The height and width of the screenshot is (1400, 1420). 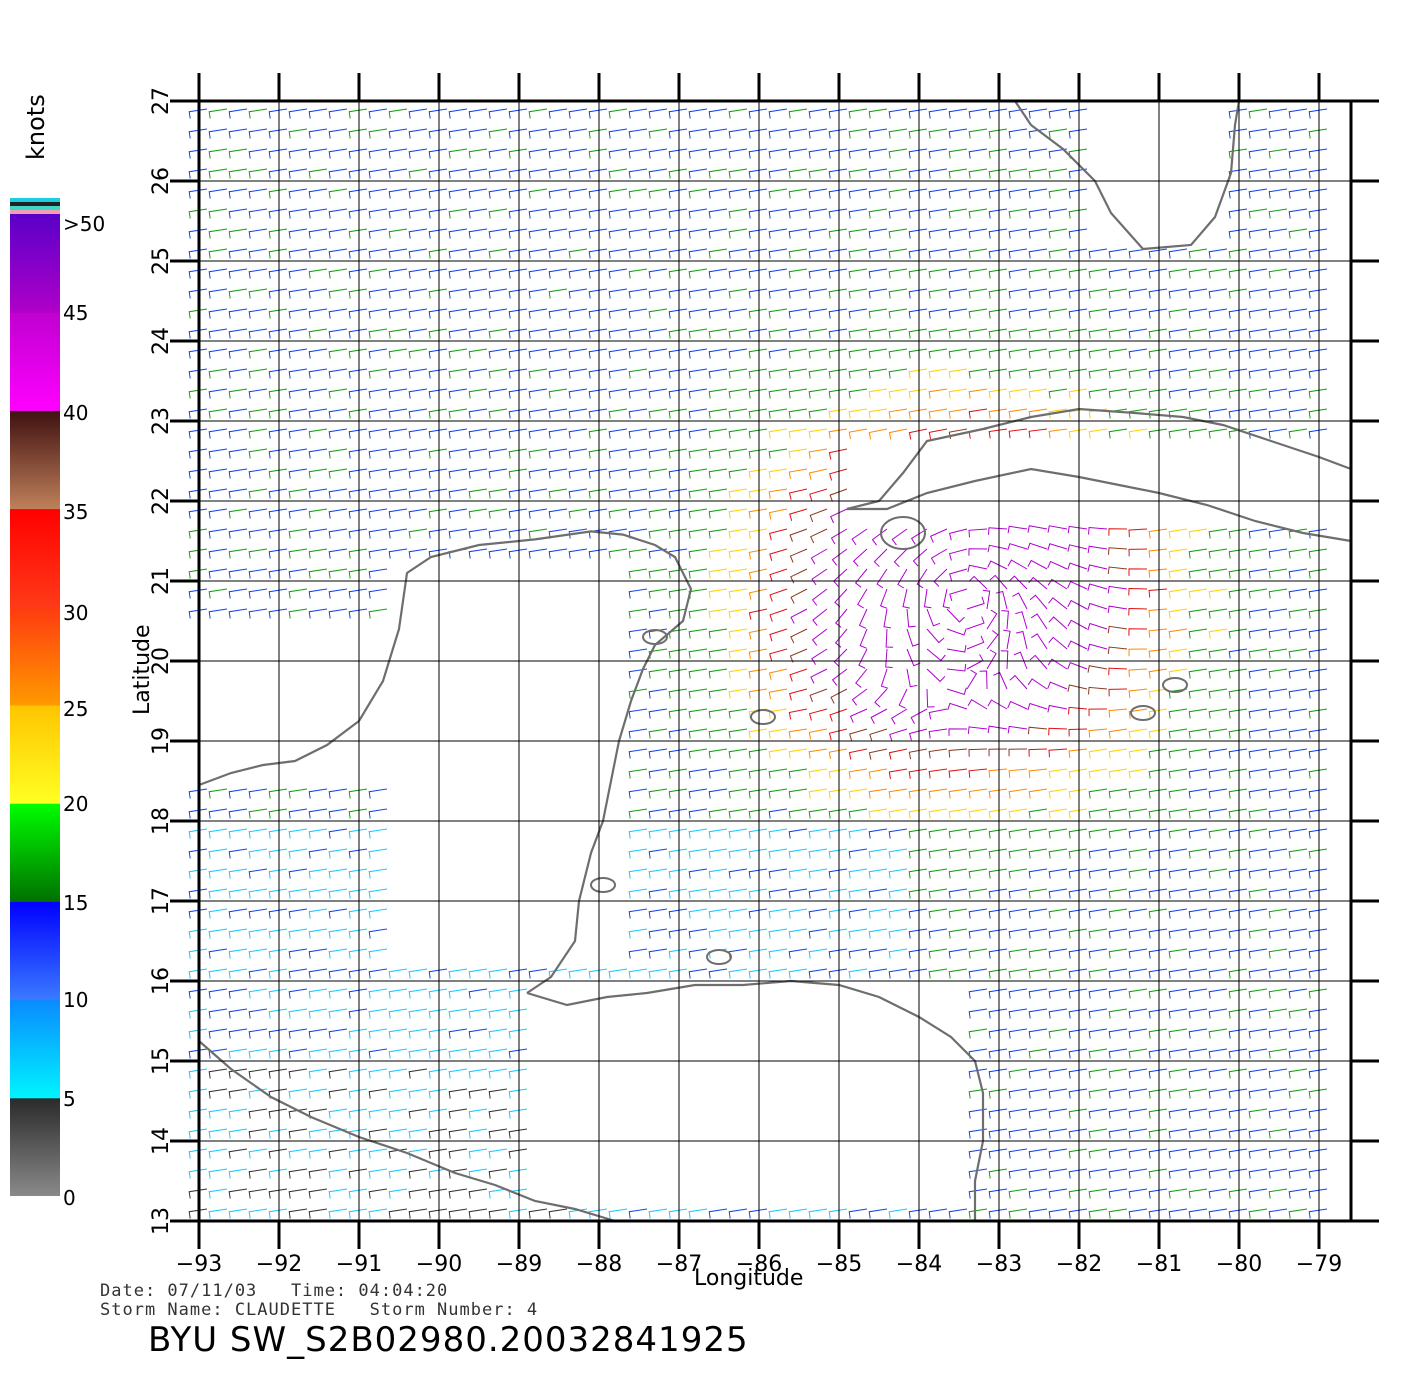 I want to click on colorbar, so click(x=35, y=705).